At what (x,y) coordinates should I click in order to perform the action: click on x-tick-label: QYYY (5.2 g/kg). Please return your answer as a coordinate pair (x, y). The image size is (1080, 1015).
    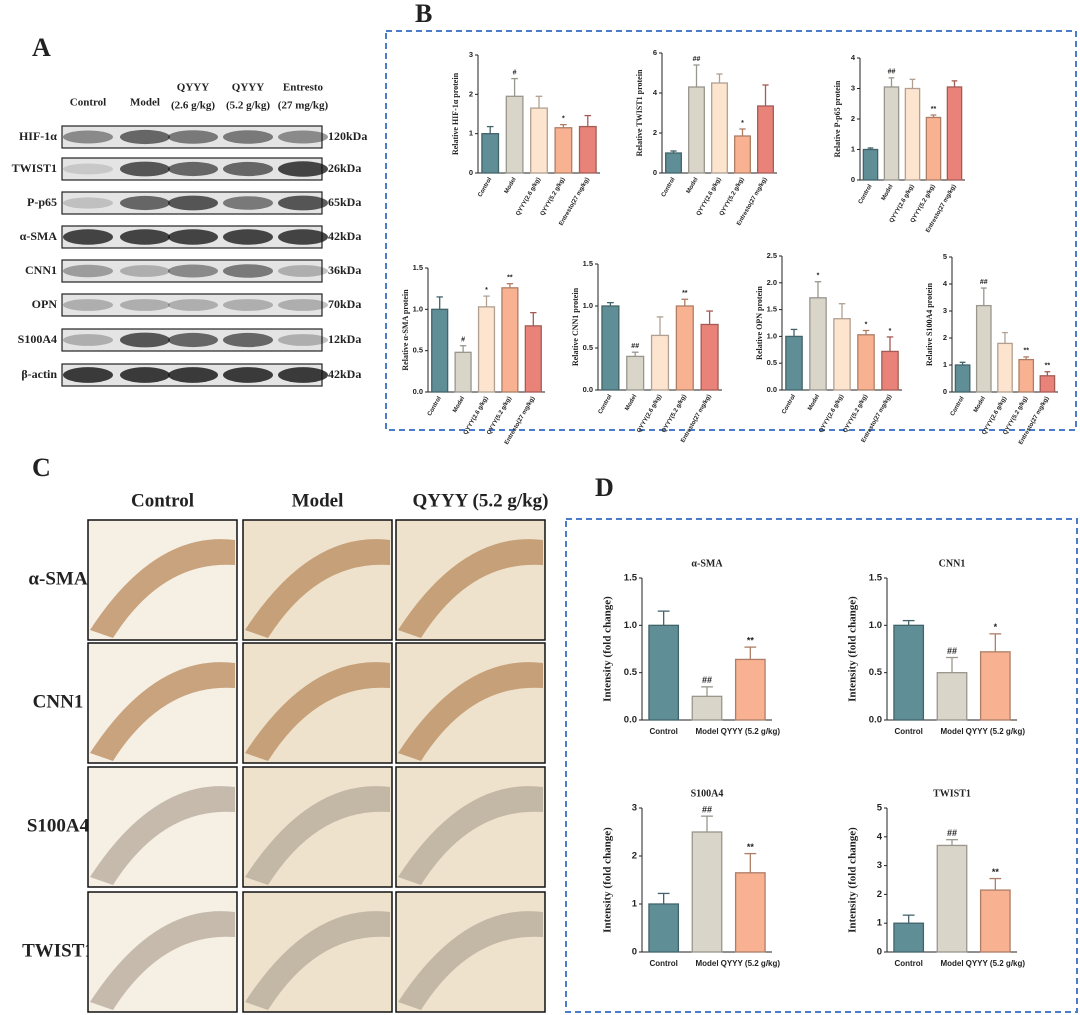
    Looking at the image, I should click on (751, 963).